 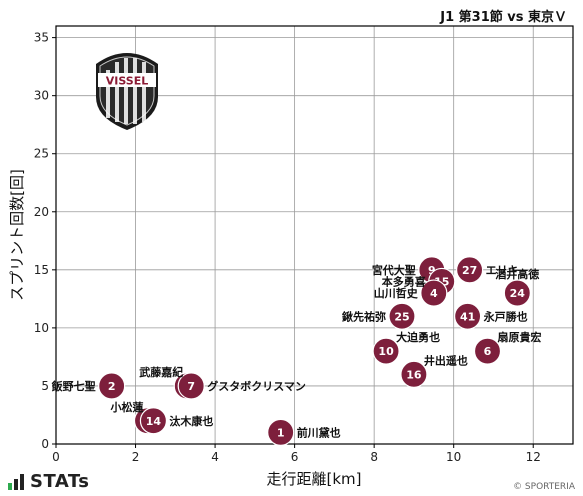 I want to click on player-marker: 14, so click(x=153, y=421).